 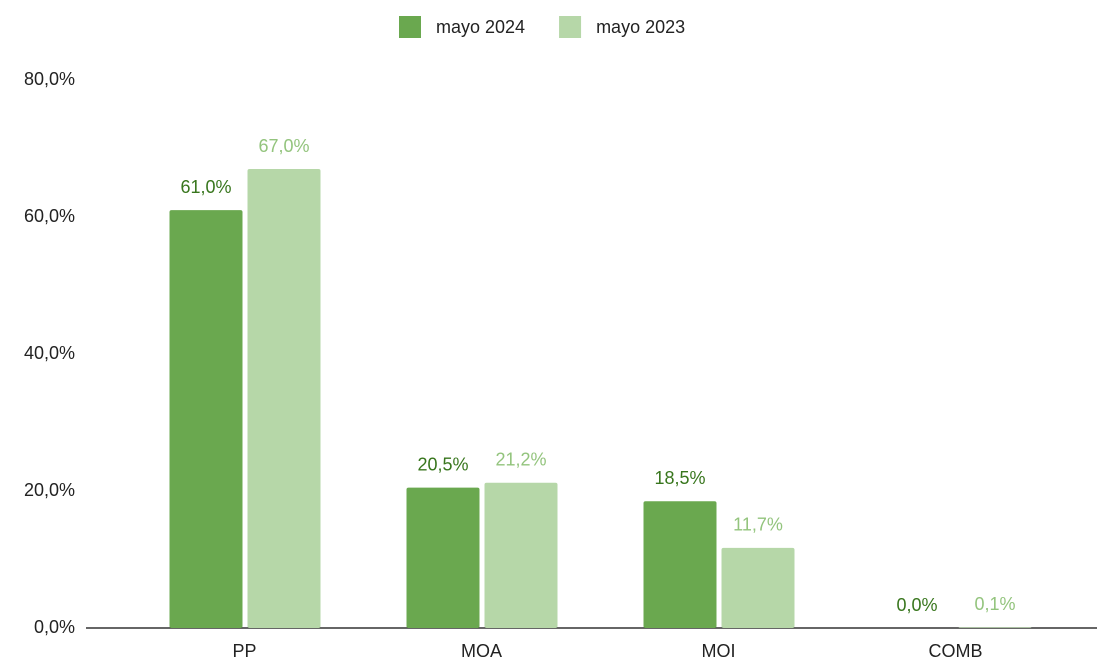 I want to click on legend-label: mayo 2023, so click(x=640, y=27).